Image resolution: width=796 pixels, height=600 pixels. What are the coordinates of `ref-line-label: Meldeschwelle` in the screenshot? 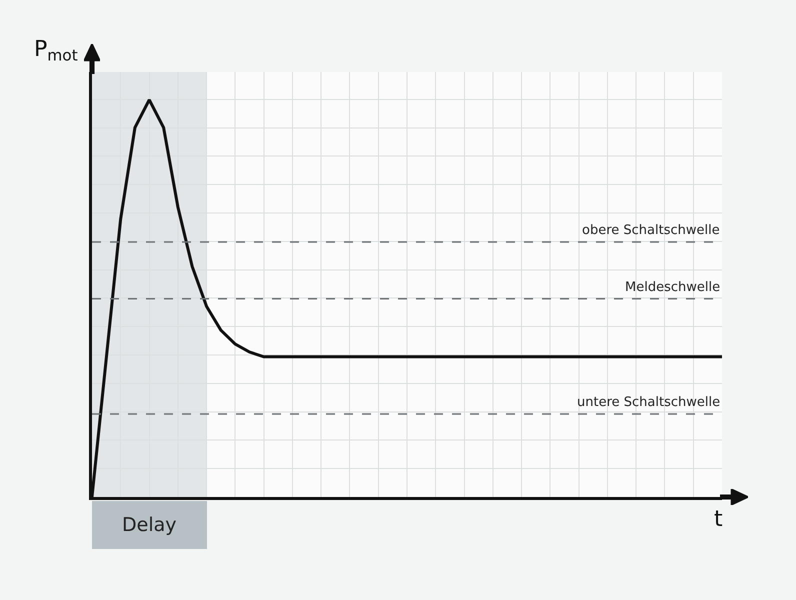 It's located at (672, 287).